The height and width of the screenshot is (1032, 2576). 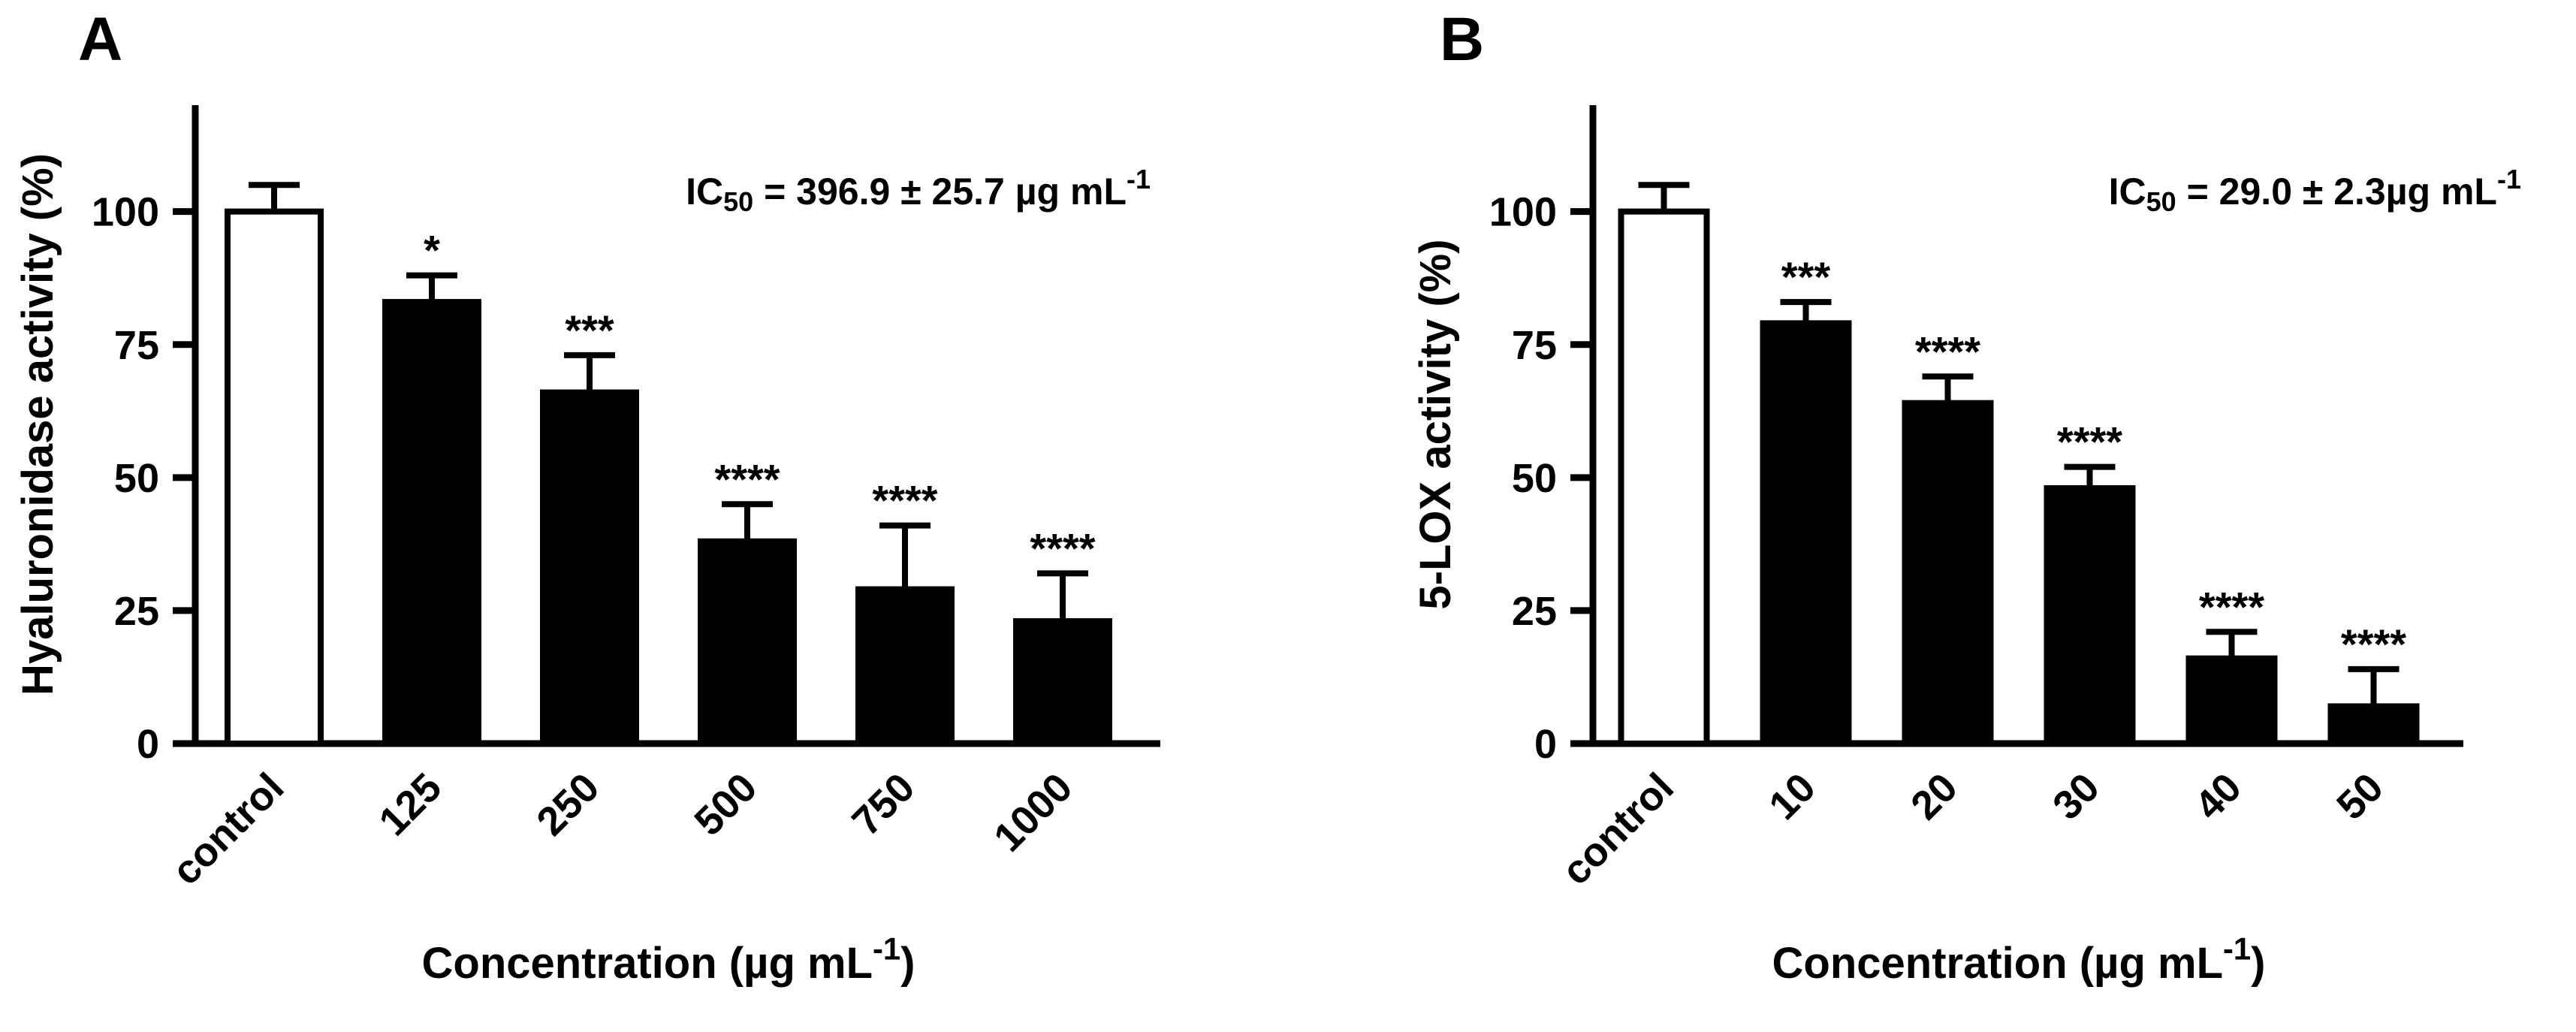 I want to click on x-tick-label: 125, so click(x=410, y=804).